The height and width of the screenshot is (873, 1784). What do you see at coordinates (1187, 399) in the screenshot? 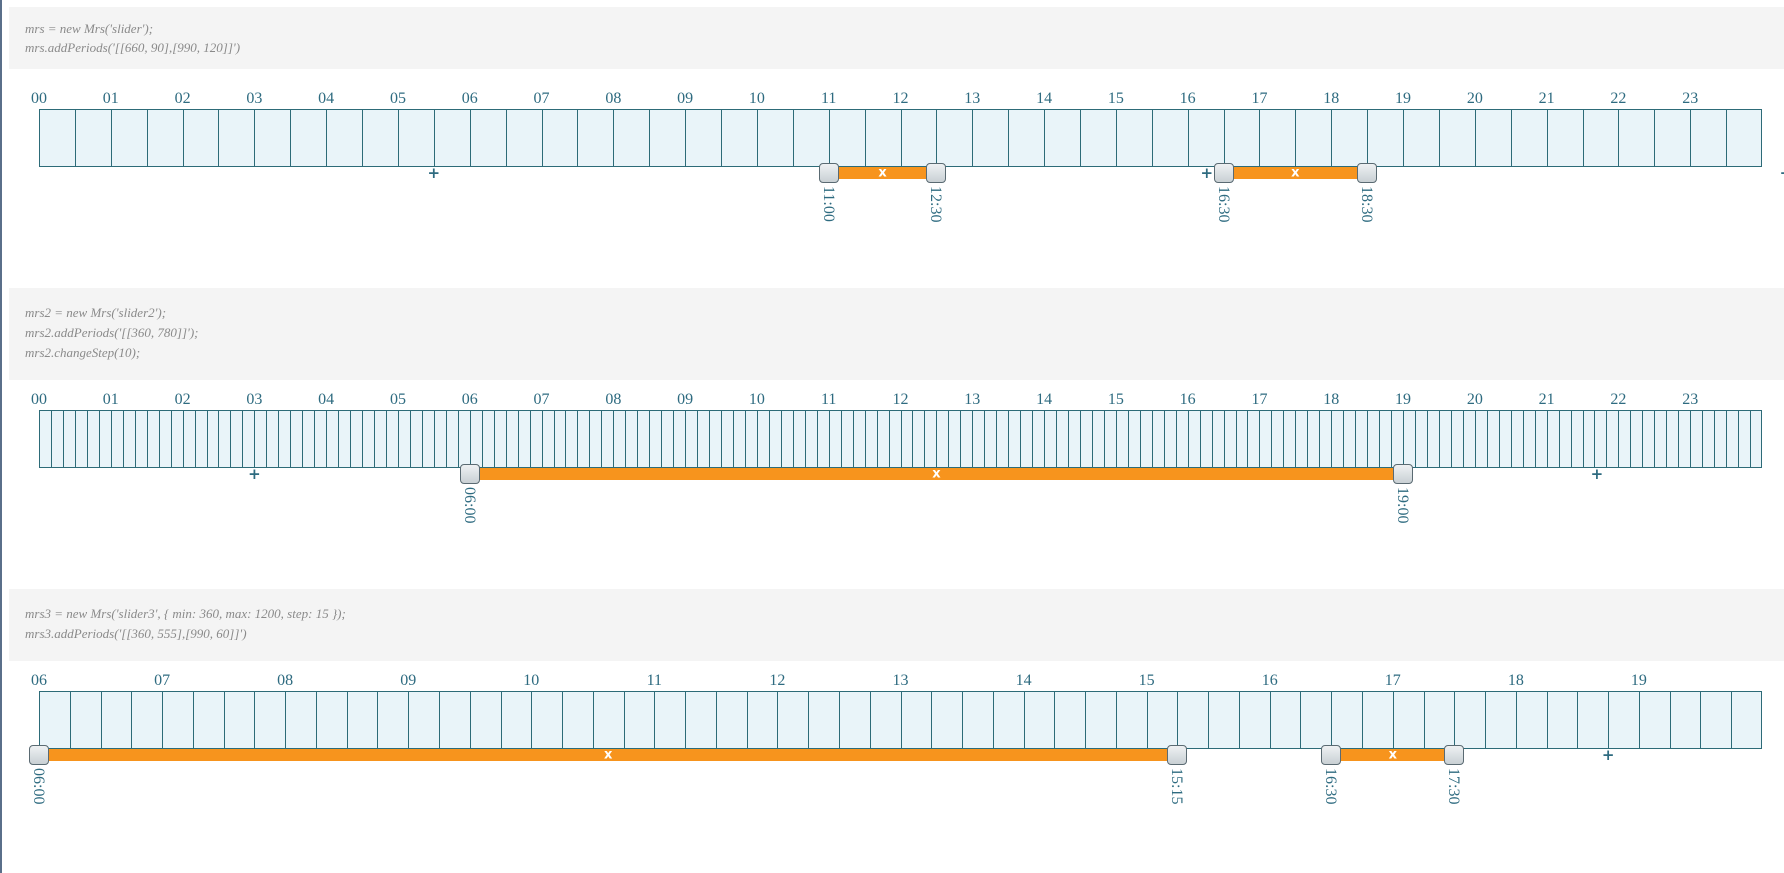
I see `hour-label: 16` at bounding box center [1187, 399].